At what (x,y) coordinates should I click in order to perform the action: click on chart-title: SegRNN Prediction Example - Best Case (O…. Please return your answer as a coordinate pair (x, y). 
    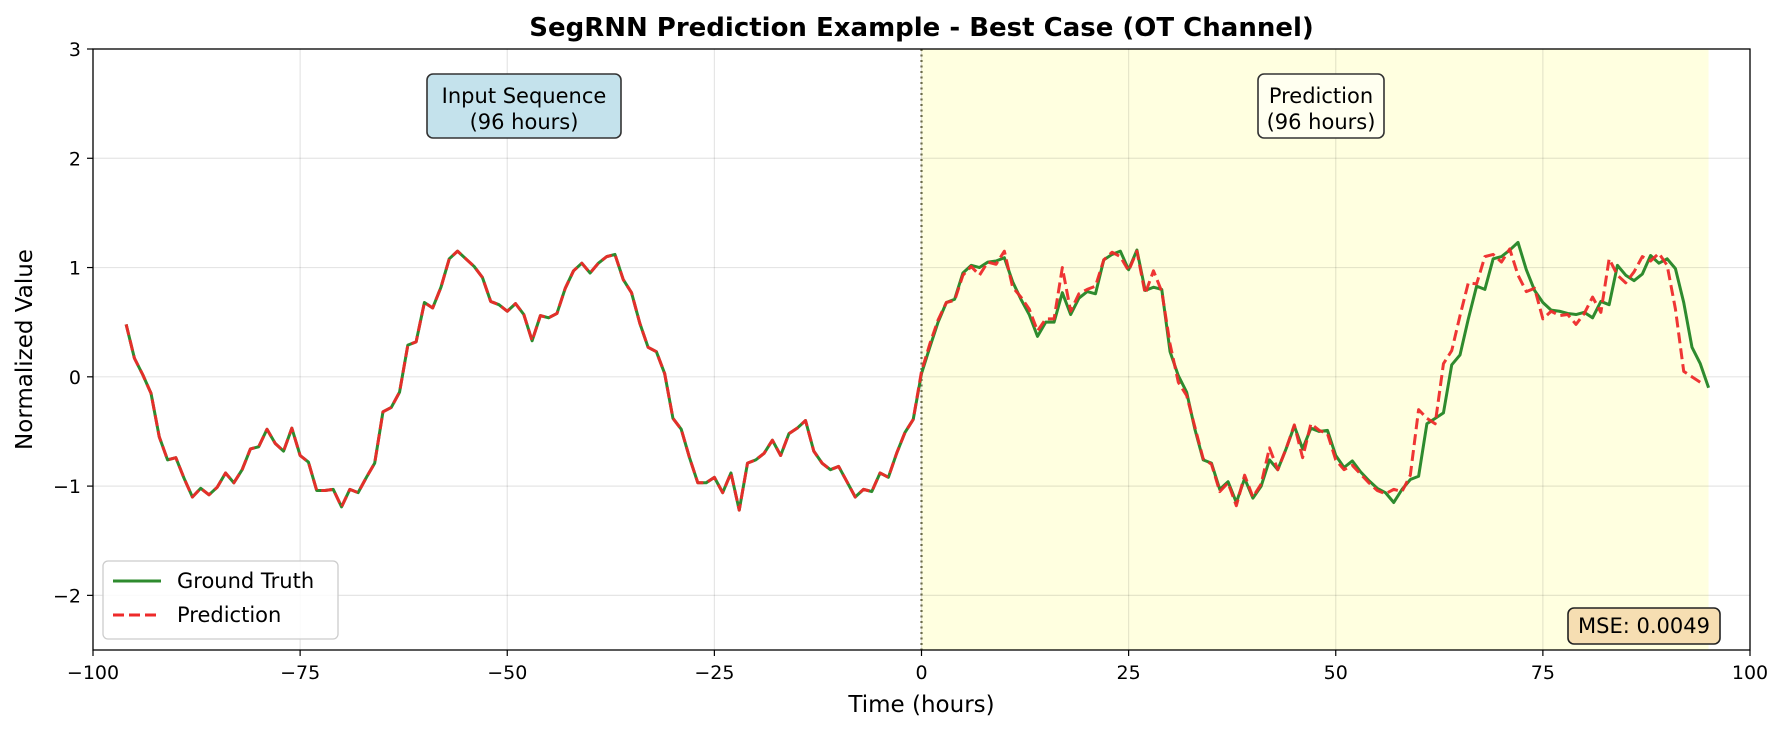
    Looking at the image, I should click on (921, 28).